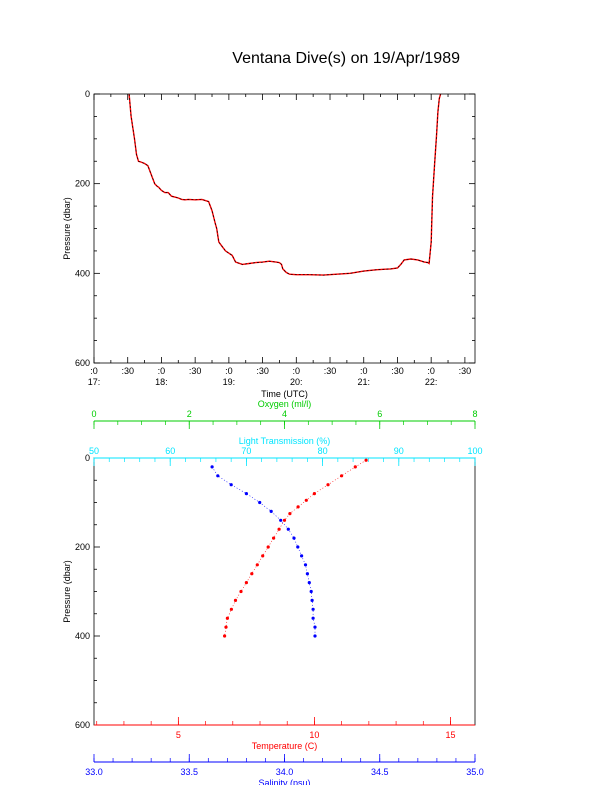 The width and height of the screenshot is (612, 785). I want to click on y-tick-label: 0, so click(87, 94).